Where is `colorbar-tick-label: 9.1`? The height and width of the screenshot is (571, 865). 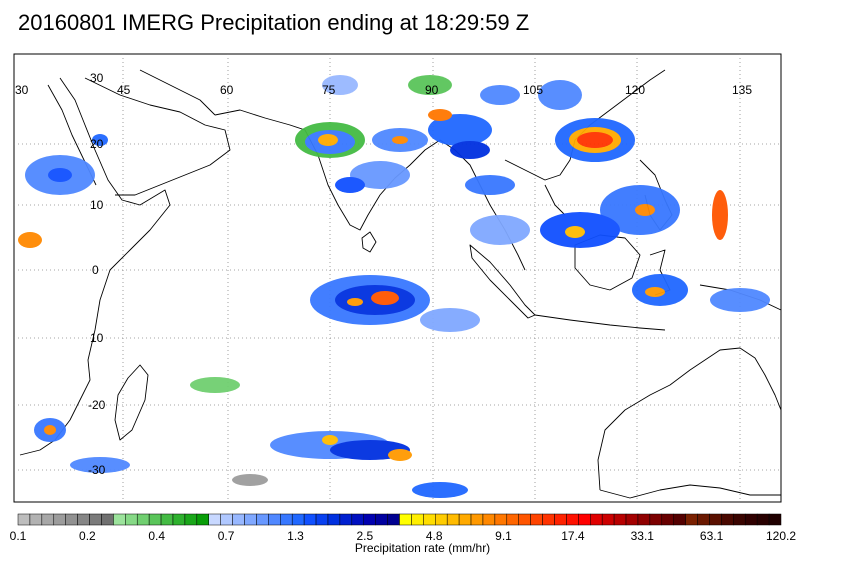 colorbar-tick-label: 9.1 is located at coordinates (503, 536).